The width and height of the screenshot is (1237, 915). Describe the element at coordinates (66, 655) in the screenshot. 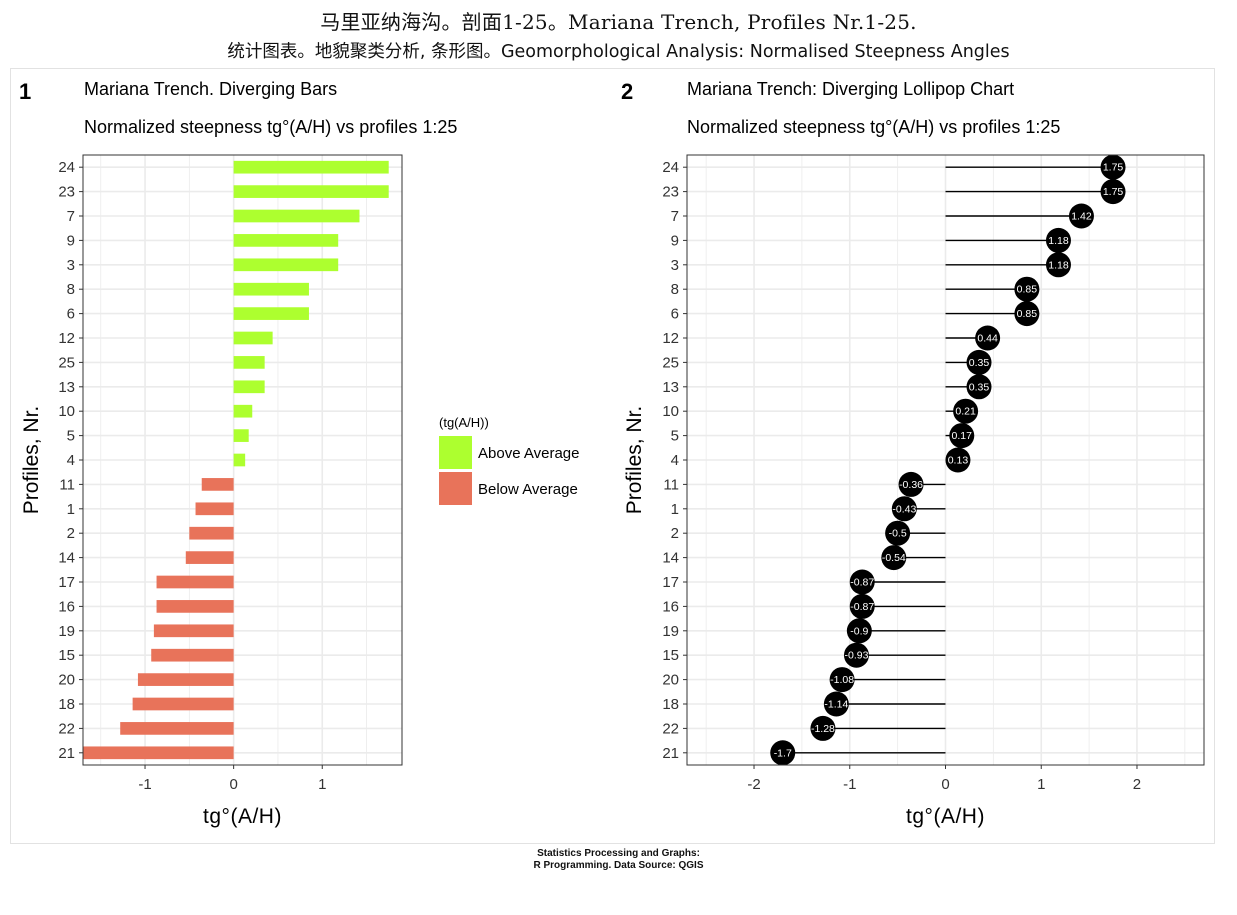

I see `y-tick-label: 15` at that location.